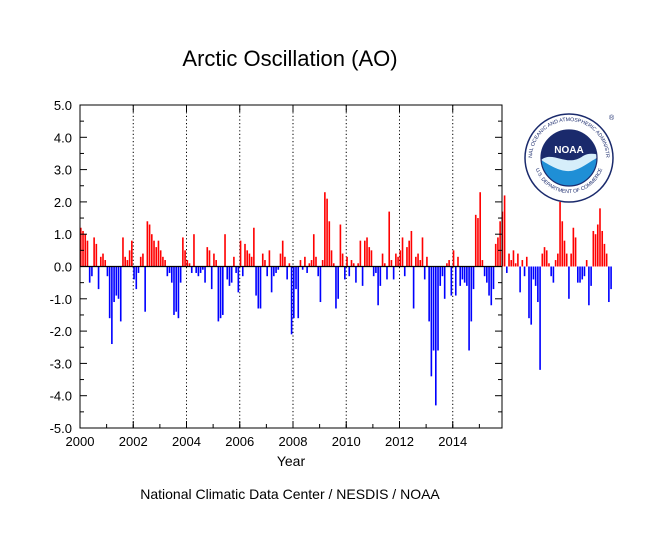  I want to click on y-tick-label: -3.0, so click(61, 363).